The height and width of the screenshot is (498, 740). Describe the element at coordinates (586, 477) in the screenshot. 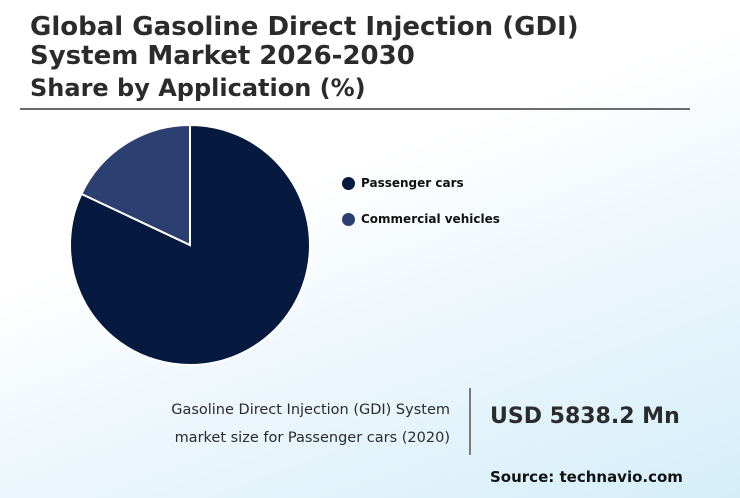

I see `source-credit: Source: technavio.com` at that location.